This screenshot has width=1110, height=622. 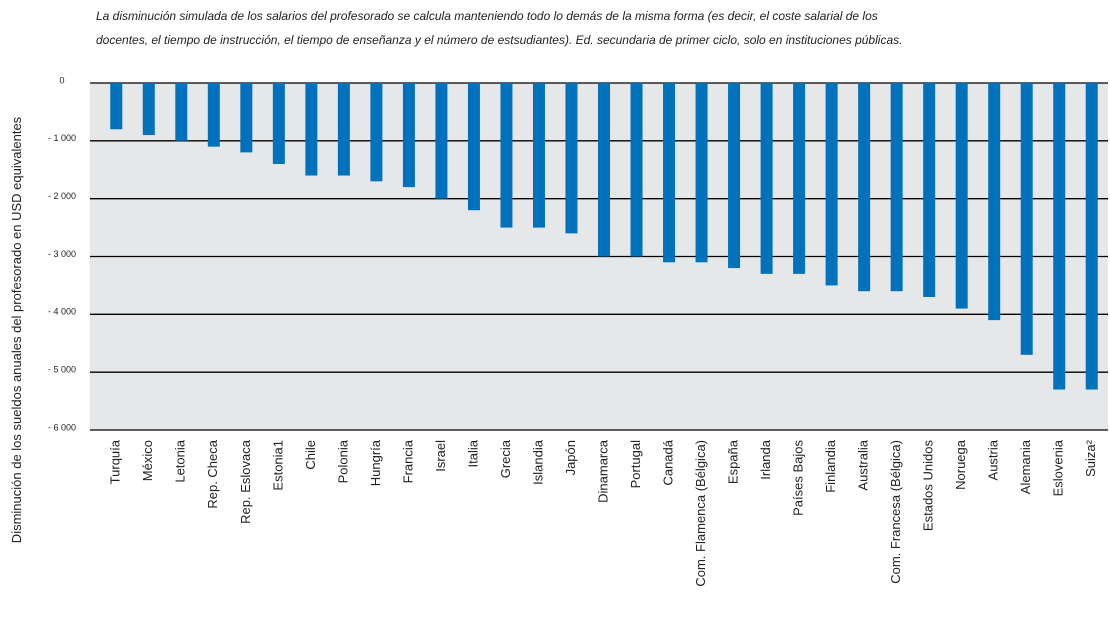 I want to click on x-tick-label: Noruega, so click(x=960, y=464).